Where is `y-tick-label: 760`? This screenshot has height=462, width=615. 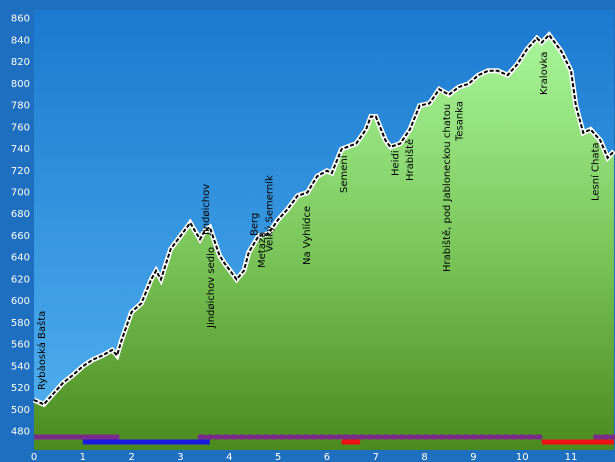
y-tick-label: 760 is located at coordinates (20, 127).